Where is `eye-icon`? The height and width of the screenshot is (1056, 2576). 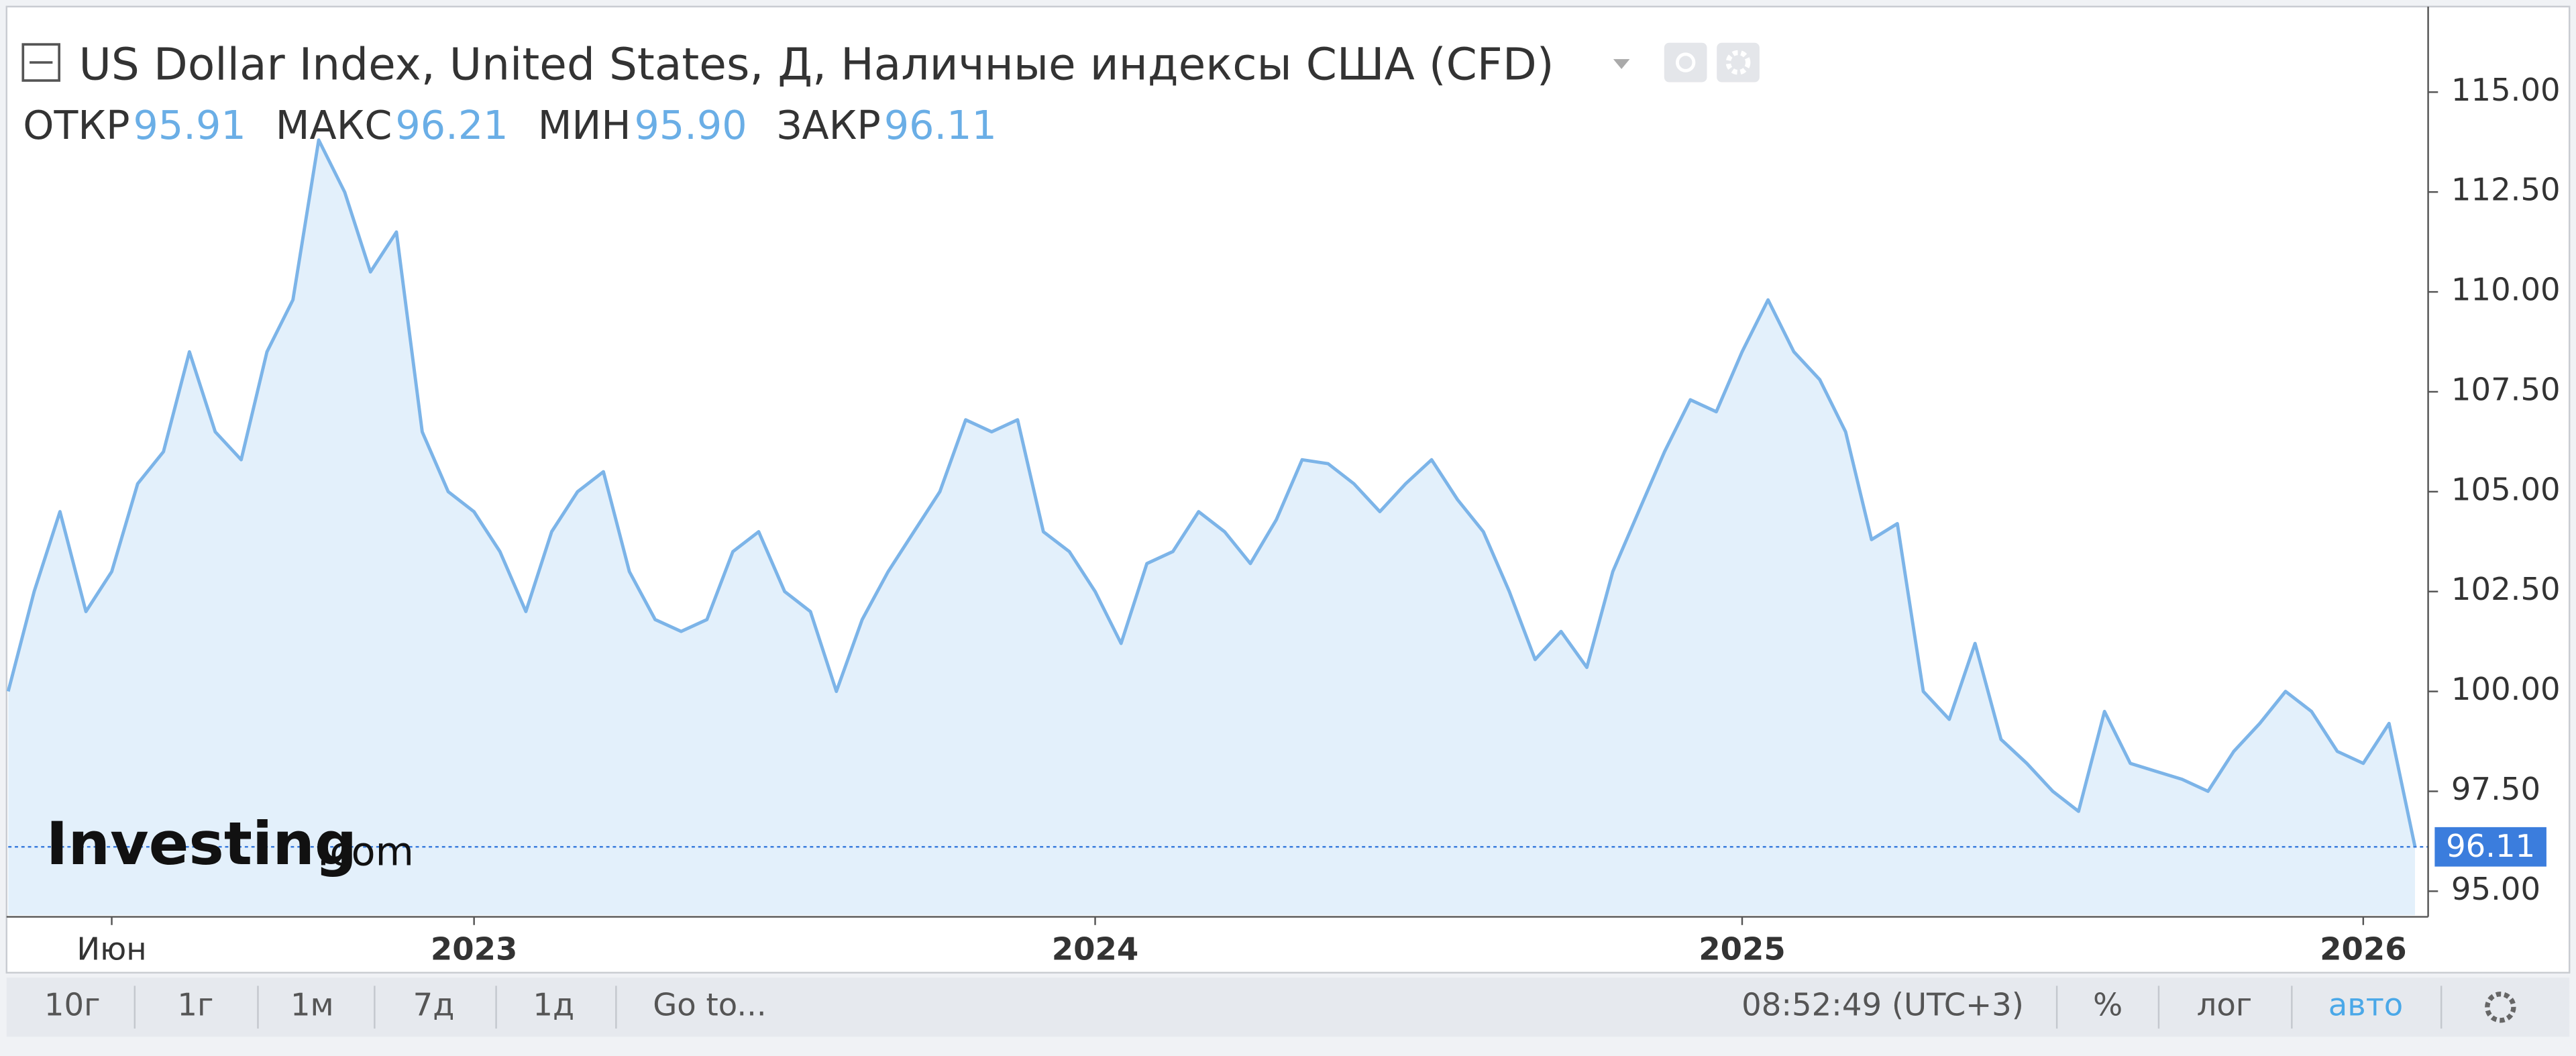
eye-icon is located at coordinates (1685, 62).